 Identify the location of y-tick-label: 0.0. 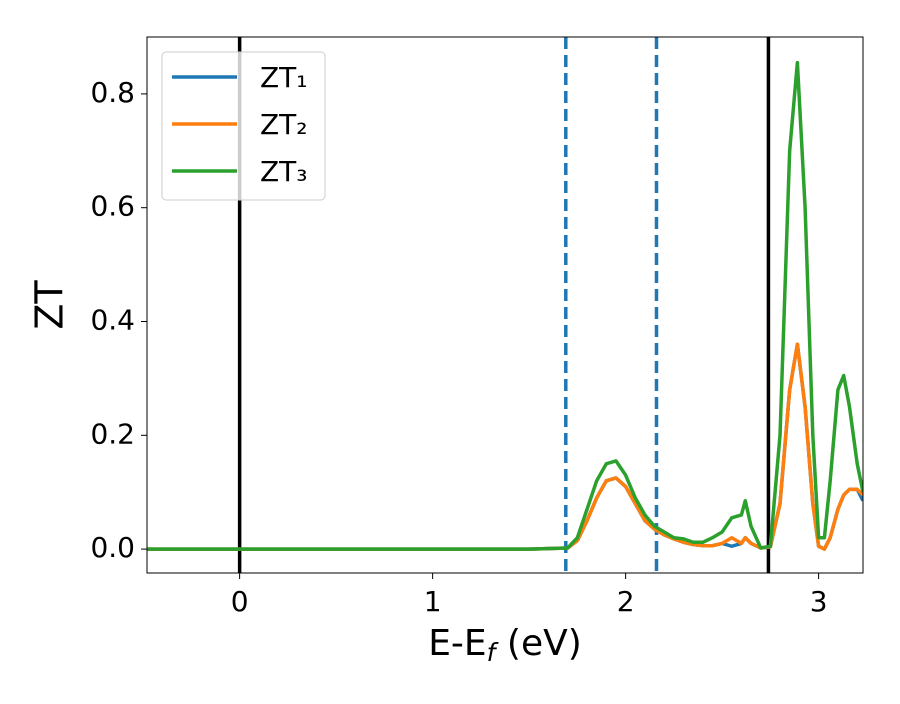
(112, 547).